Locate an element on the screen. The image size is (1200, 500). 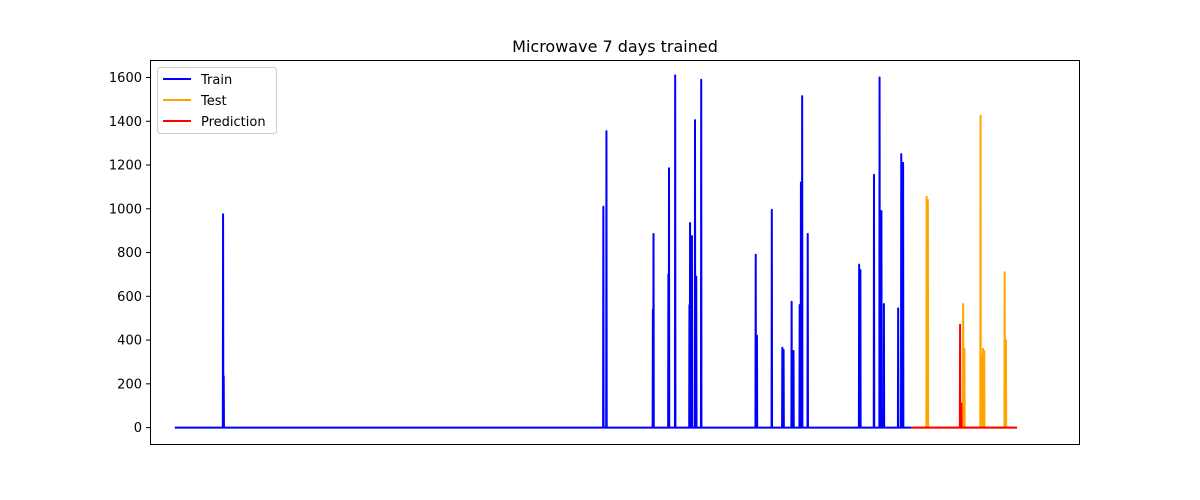
y-tick-label: 1600 is located at coordinates (125, 78).